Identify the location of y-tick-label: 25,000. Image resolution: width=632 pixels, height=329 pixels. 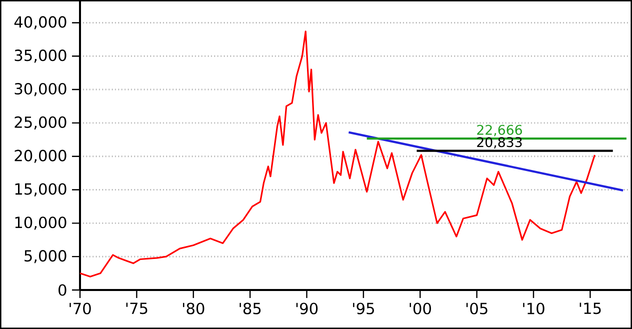
(40, 123).